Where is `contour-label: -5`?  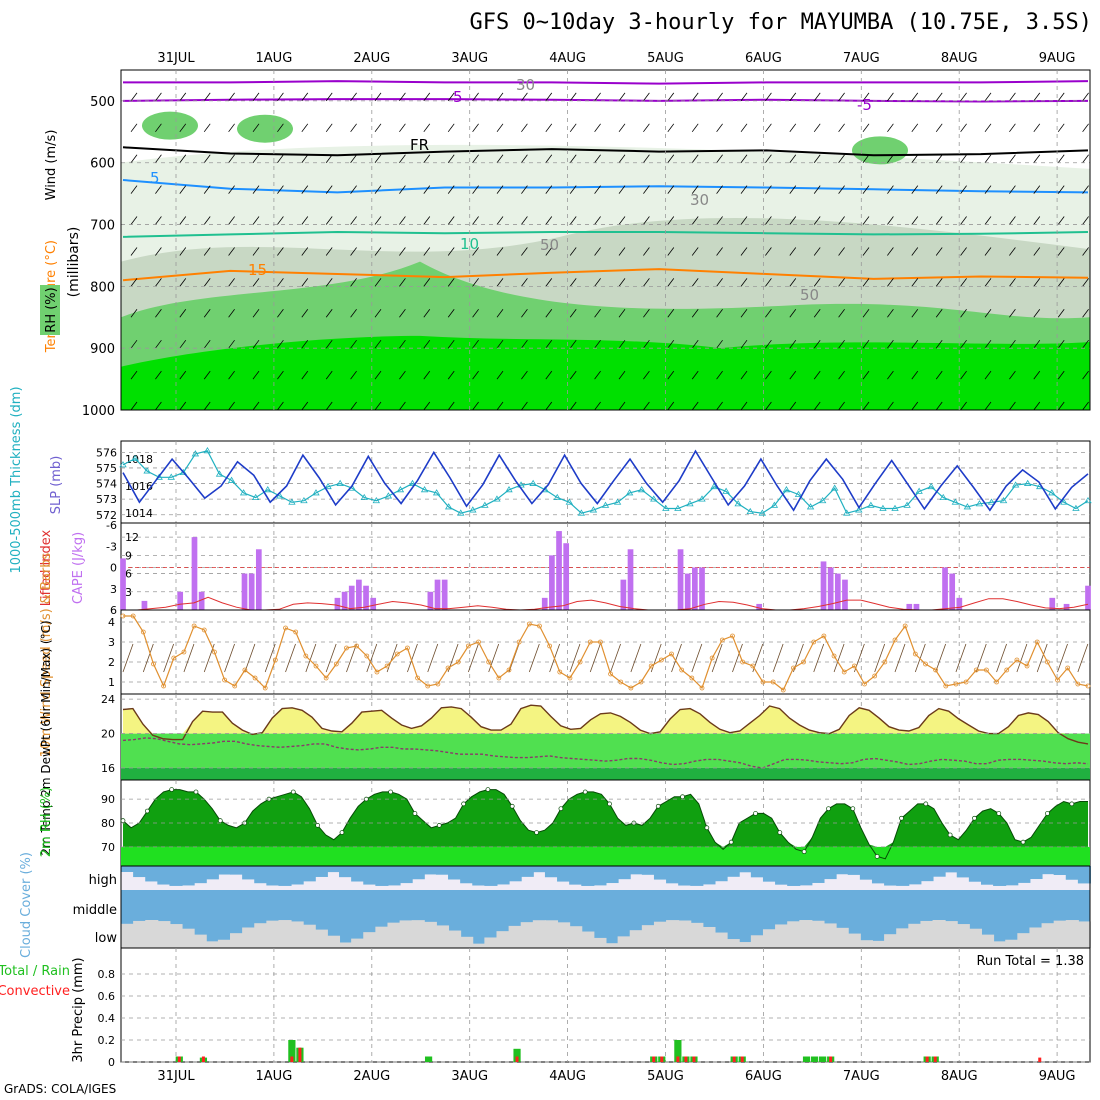
contour-label: -5 is located at coordinates (864, 105).